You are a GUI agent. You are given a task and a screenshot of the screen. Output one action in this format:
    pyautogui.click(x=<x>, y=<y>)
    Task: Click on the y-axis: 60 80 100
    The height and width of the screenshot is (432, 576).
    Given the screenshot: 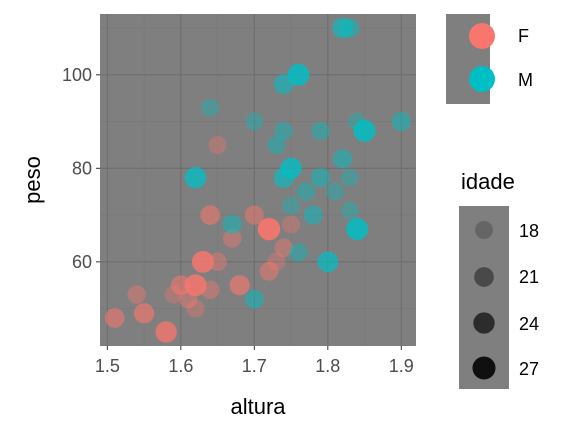 What is the action you would take?
    pyautogui.click(x=81, y=168)
    